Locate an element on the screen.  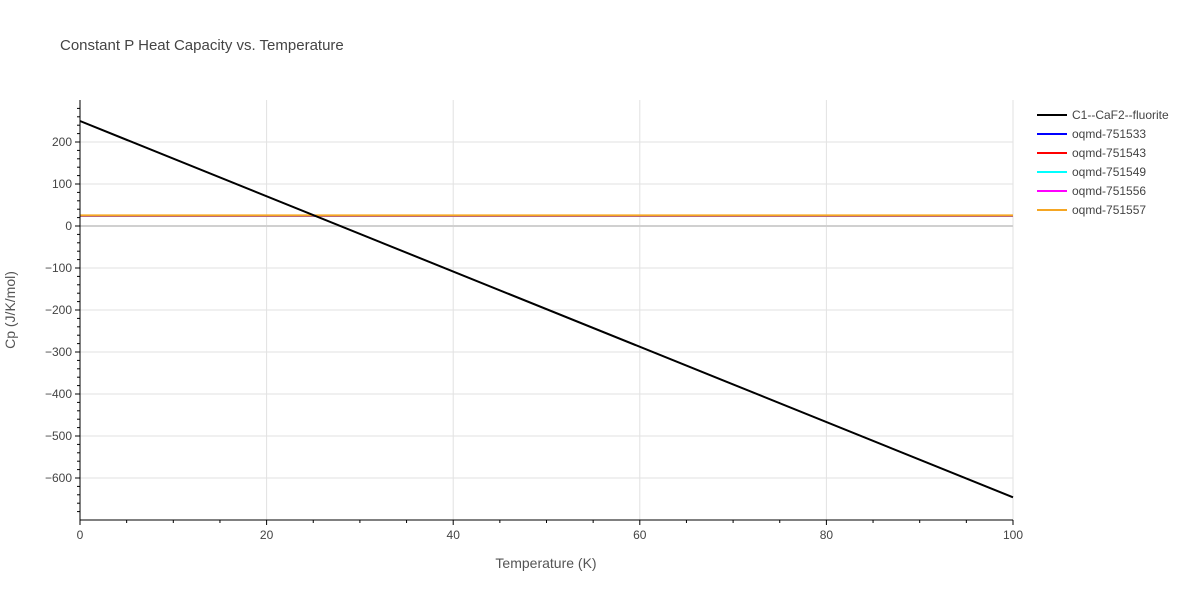
x-tick-label: 60 is located at coordinates (640, 535).